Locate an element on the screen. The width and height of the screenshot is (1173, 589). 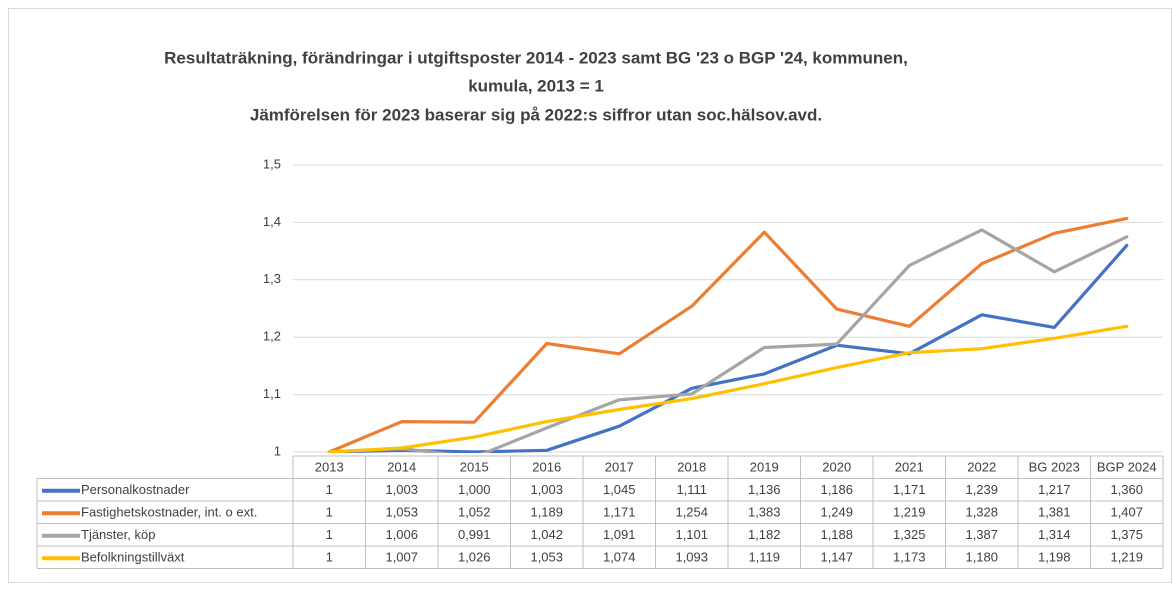
x-tick-label: 2020 is located at coordinates (836, 467).